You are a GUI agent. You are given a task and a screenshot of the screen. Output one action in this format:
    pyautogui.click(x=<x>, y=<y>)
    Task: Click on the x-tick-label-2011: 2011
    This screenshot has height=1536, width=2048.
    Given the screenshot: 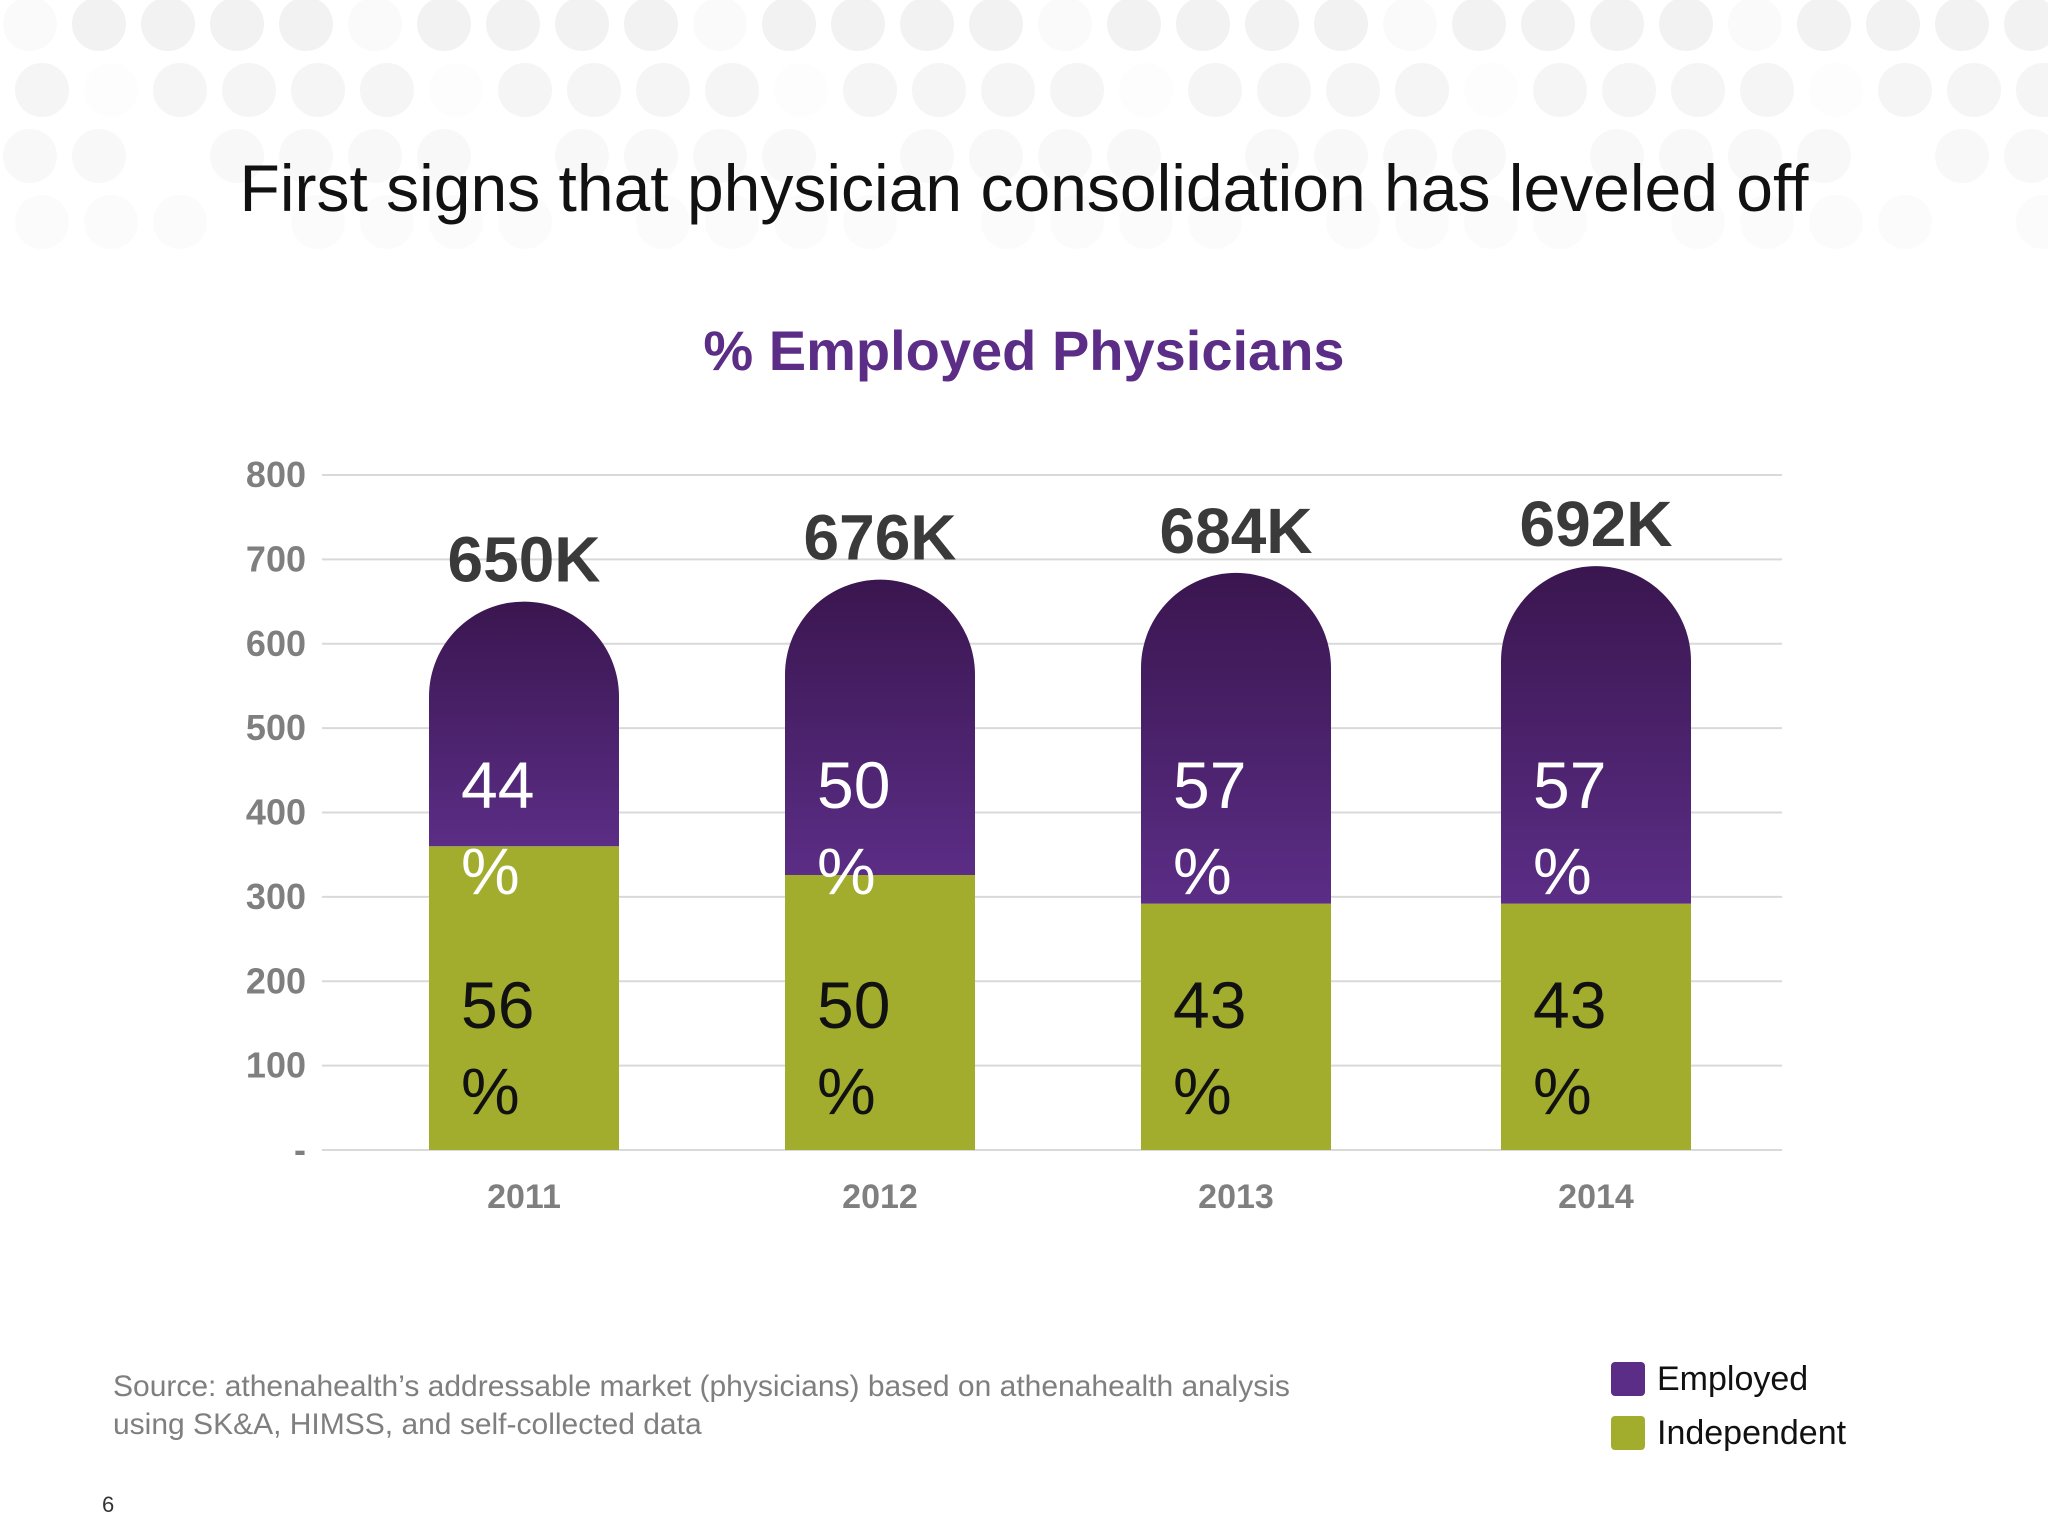 What is the action you would take?
    pyautogui.click(x=524, y=1197)
    